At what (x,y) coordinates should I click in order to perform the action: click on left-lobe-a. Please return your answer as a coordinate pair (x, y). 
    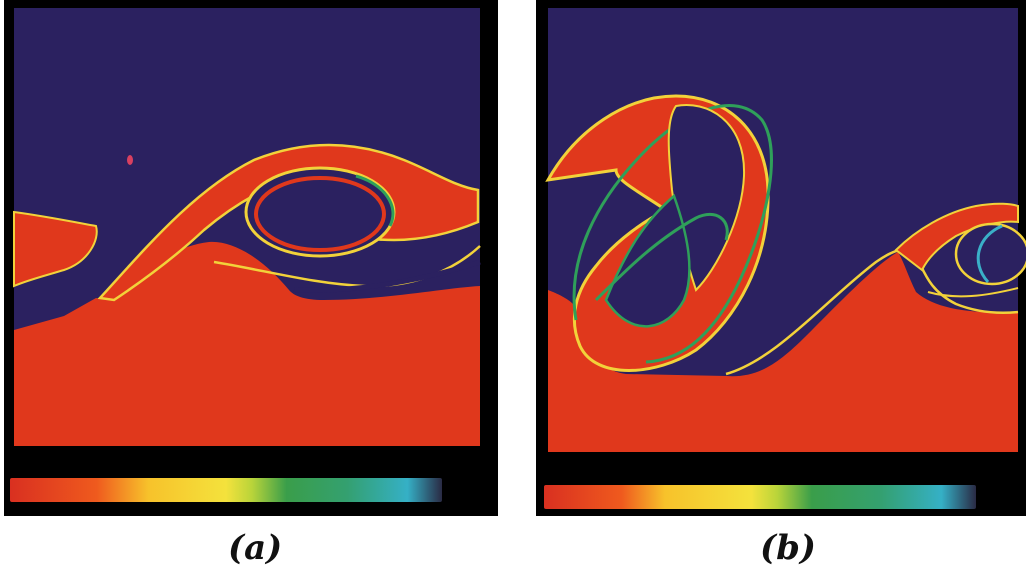
    Looking at the image, I should click on (55, 249).